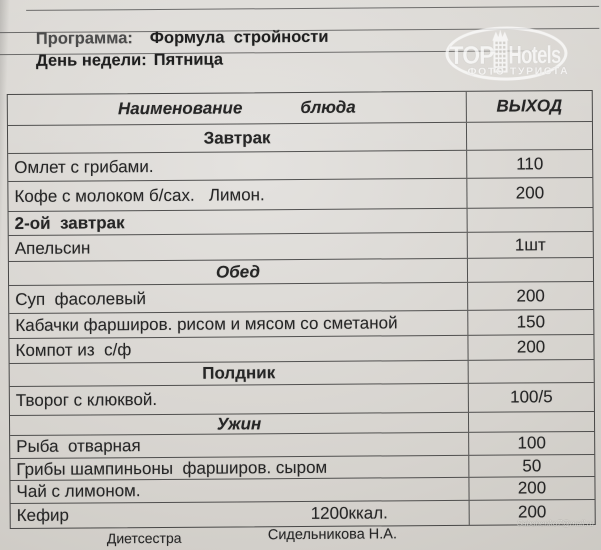 The image size is (601, 550). What do you see at coordinates (78, 446) in the screenshot?
I see `dish-name: Рыба отварная` at bounding box center [78, 446].